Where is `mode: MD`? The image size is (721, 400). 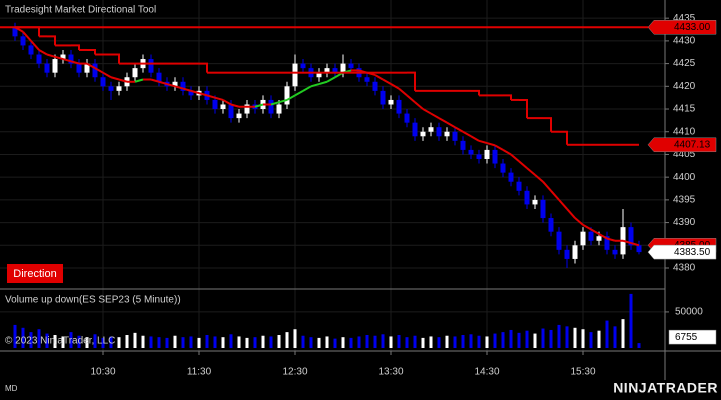 mode: MD is located at coordinates (11, 388).